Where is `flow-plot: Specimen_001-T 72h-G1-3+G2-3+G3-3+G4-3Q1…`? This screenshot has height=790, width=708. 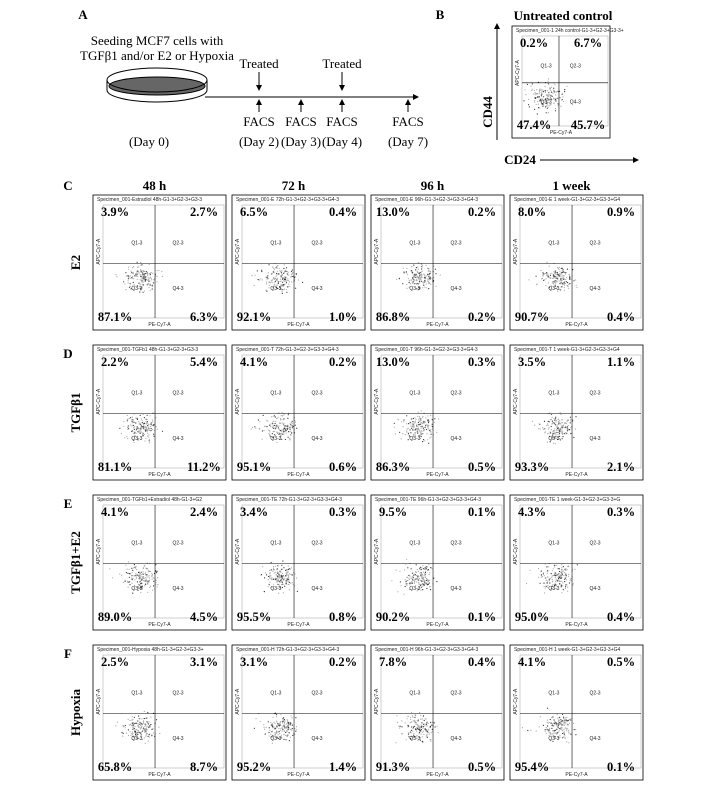
flow-plot: Specimen_001-T 72h-G1-3+G2-3+G3-3+G4-3Q1… is located at coordinates (298, 412).